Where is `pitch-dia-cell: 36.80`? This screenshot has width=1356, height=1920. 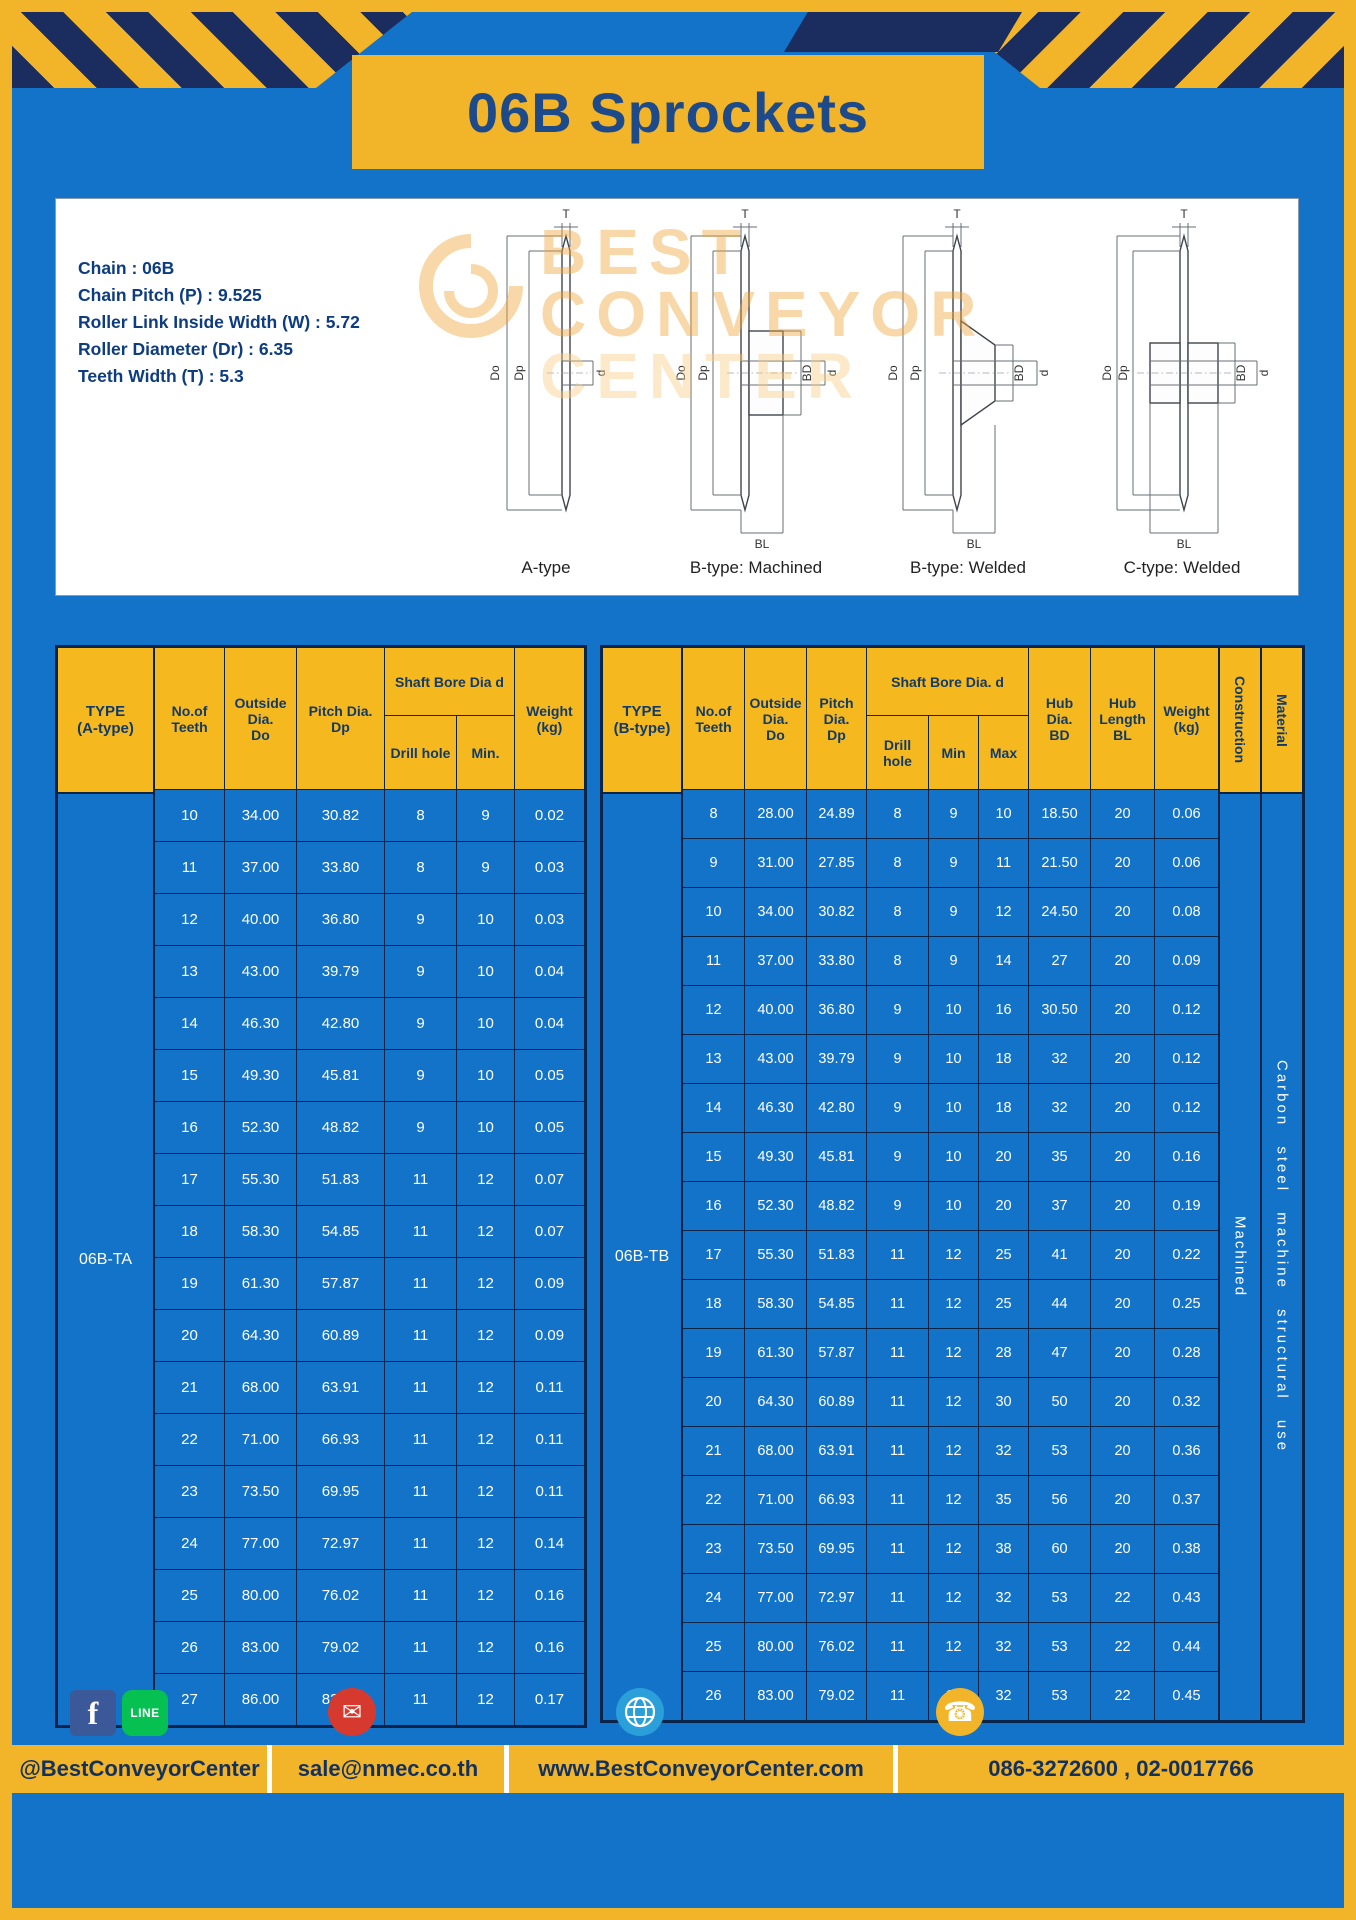 pitch-dia-cell: 36.80 is located at coordinates (836, 1010).